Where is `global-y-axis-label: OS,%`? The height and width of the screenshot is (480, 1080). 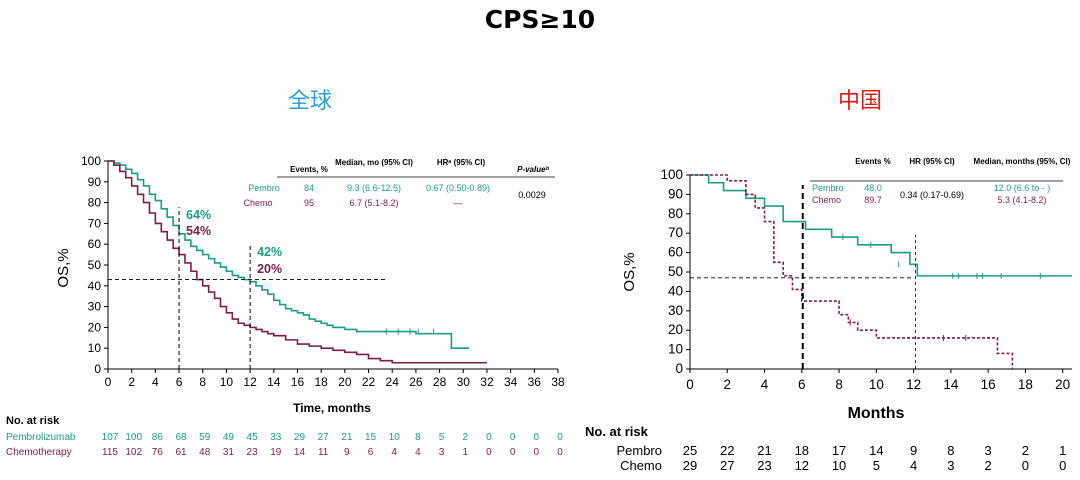
global-y-axis-label: OS,% is located at coordinates (63, 267).